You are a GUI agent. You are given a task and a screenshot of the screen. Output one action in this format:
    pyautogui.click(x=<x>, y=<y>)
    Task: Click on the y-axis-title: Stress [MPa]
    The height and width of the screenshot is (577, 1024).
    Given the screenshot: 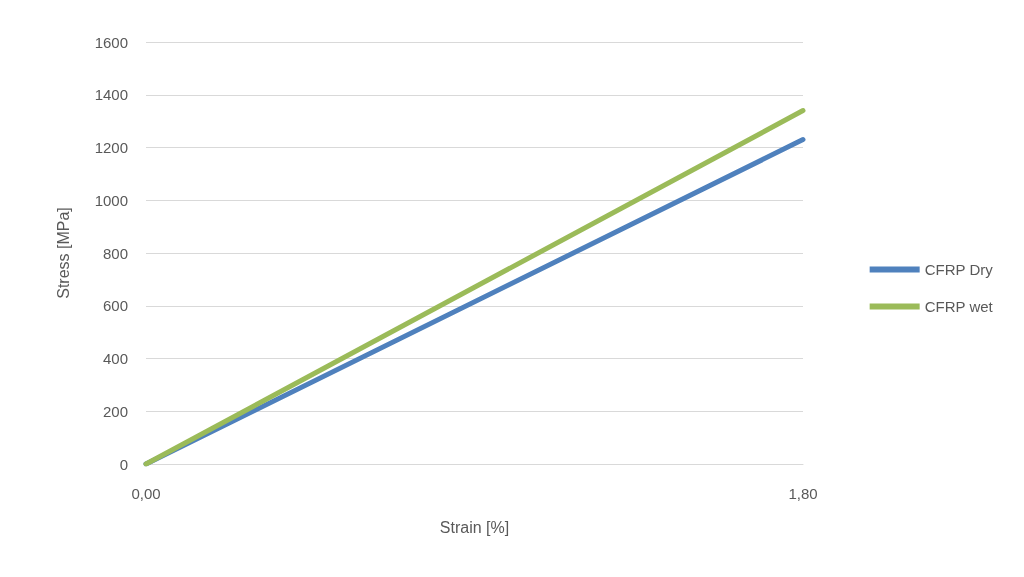 What is the action you would take?
    pyautogui.click(x=63, y=253)
    